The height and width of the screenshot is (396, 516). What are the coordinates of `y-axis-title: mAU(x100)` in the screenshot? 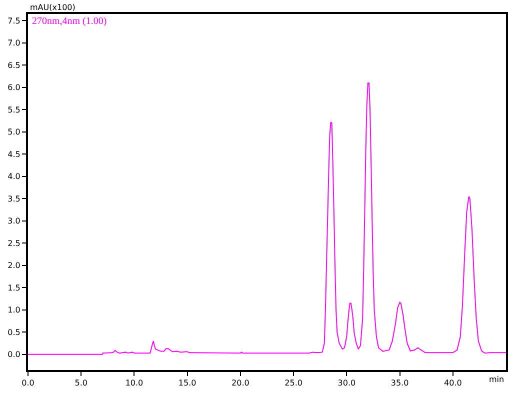 It's located at (53, 7).